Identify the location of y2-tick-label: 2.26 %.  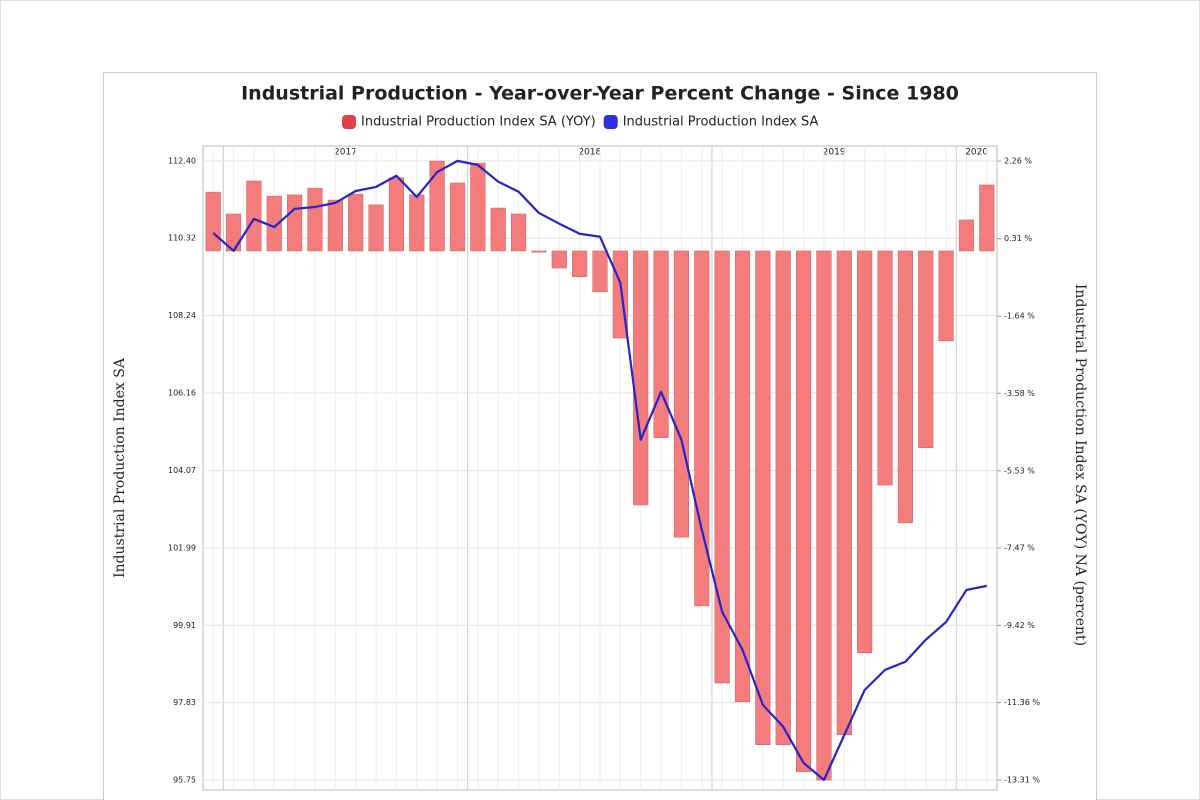
(1018, 161).